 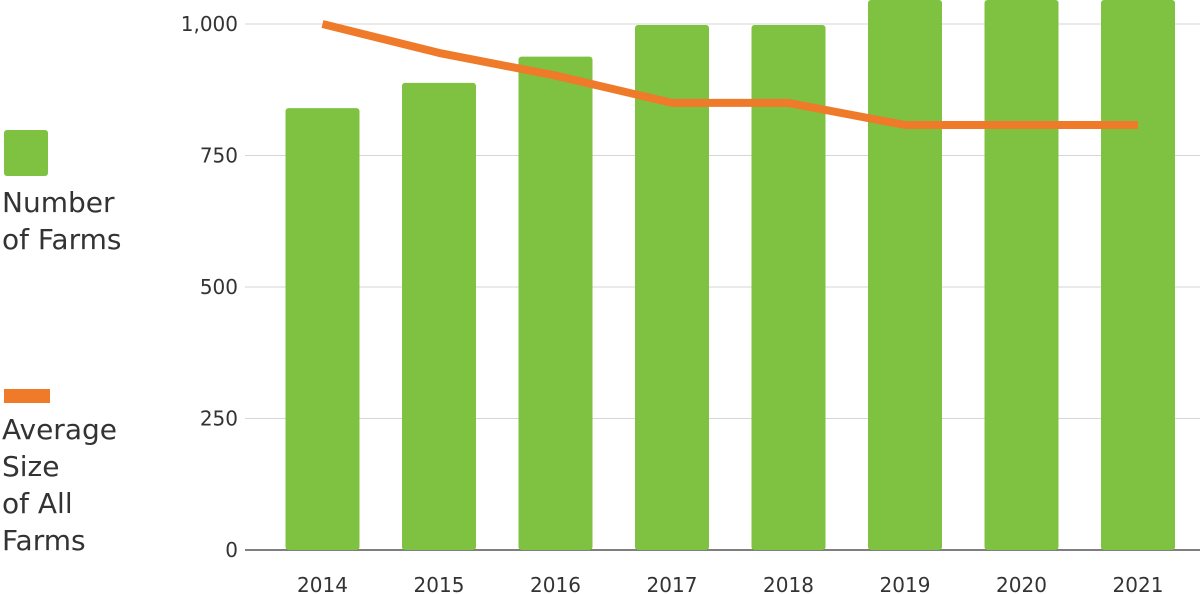 What do you see at coordinates (219, 287) in the screenshot?
I see `y-tick-label: 500` at bounding box center [219, 287].